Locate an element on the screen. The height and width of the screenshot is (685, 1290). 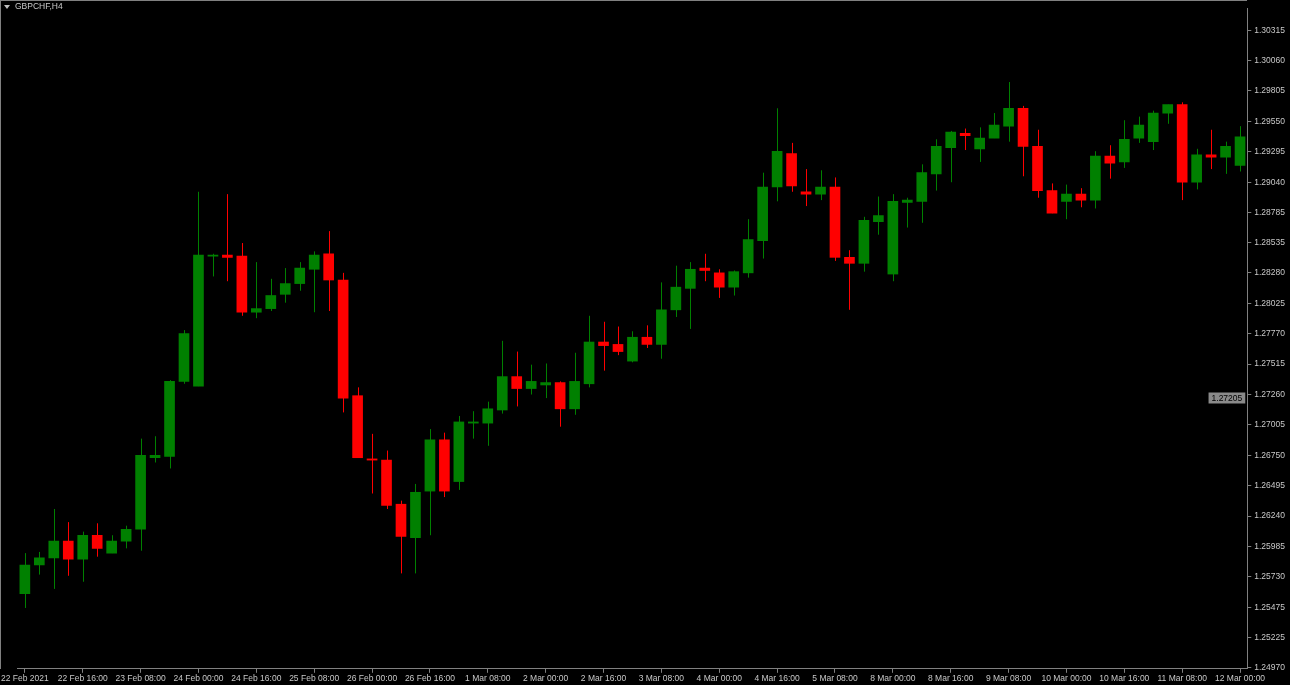
y-tick-label: 1.29040 is located at coordinates (1270, 181).